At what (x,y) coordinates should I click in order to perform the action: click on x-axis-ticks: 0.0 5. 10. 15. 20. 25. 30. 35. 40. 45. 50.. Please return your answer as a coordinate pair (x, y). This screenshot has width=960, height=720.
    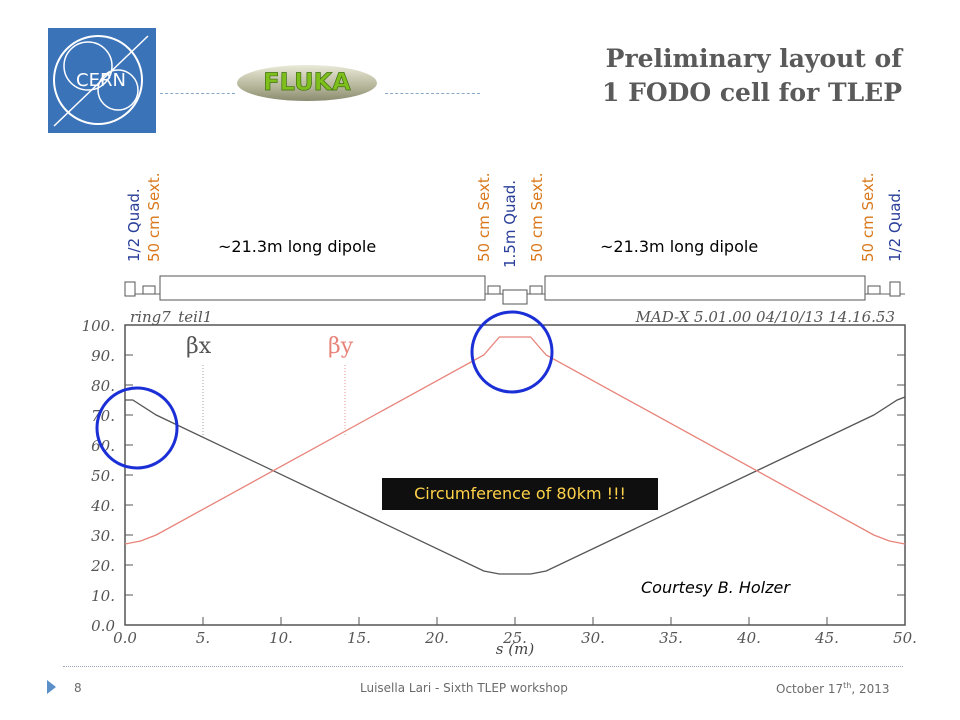
    Looking at the image, I should click on (515, 632).